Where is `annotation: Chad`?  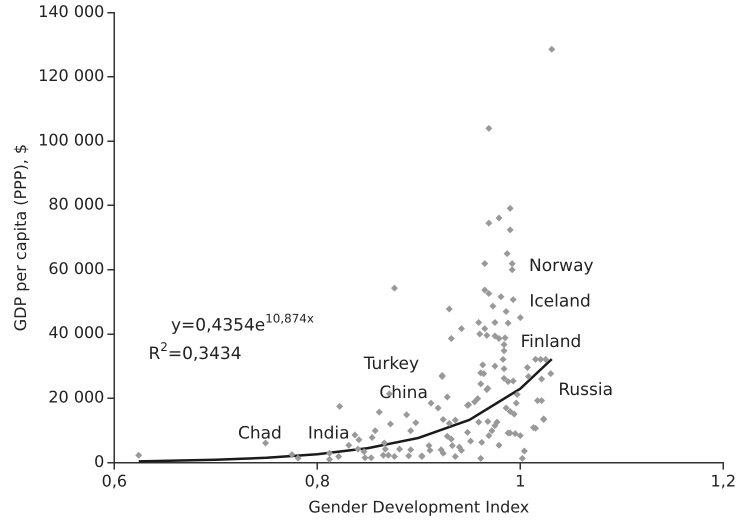
annotation: Chad is located at coordinates (260, 434).